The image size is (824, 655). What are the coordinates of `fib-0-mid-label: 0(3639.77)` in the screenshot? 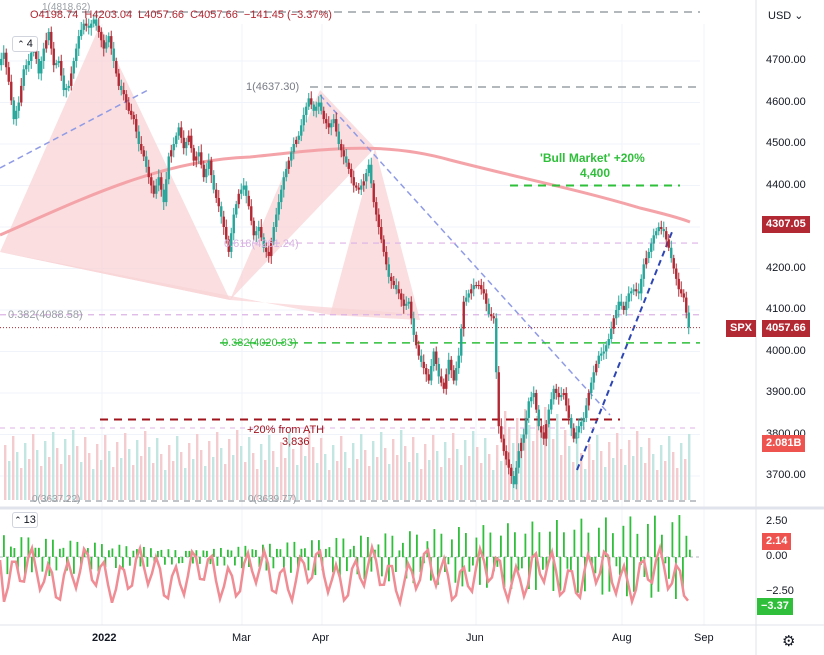 It's located at (272, 499).